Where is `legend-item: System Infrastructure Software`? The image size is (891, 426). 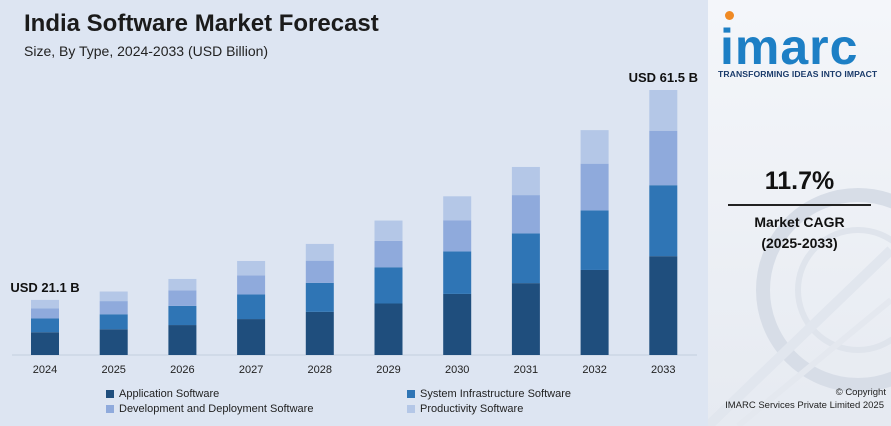
legend-item: System Infrastructure Software is located at coordinates (489, 394).